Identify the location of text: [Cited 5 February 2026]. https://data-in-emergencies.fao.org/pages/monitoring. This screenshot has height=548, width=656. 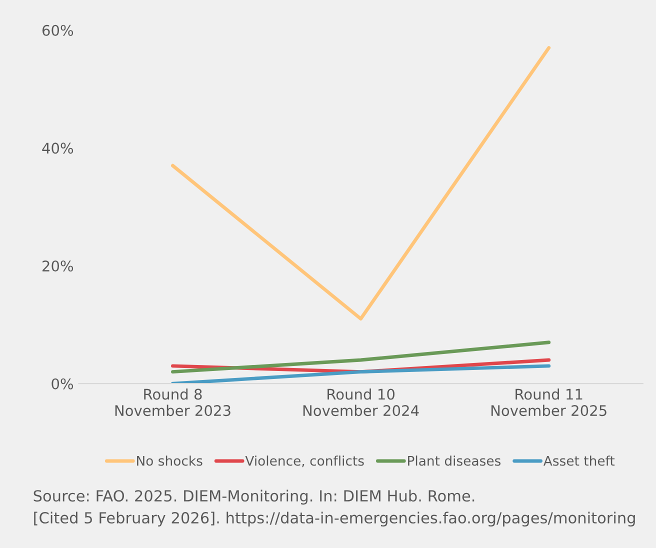
(334, 519).